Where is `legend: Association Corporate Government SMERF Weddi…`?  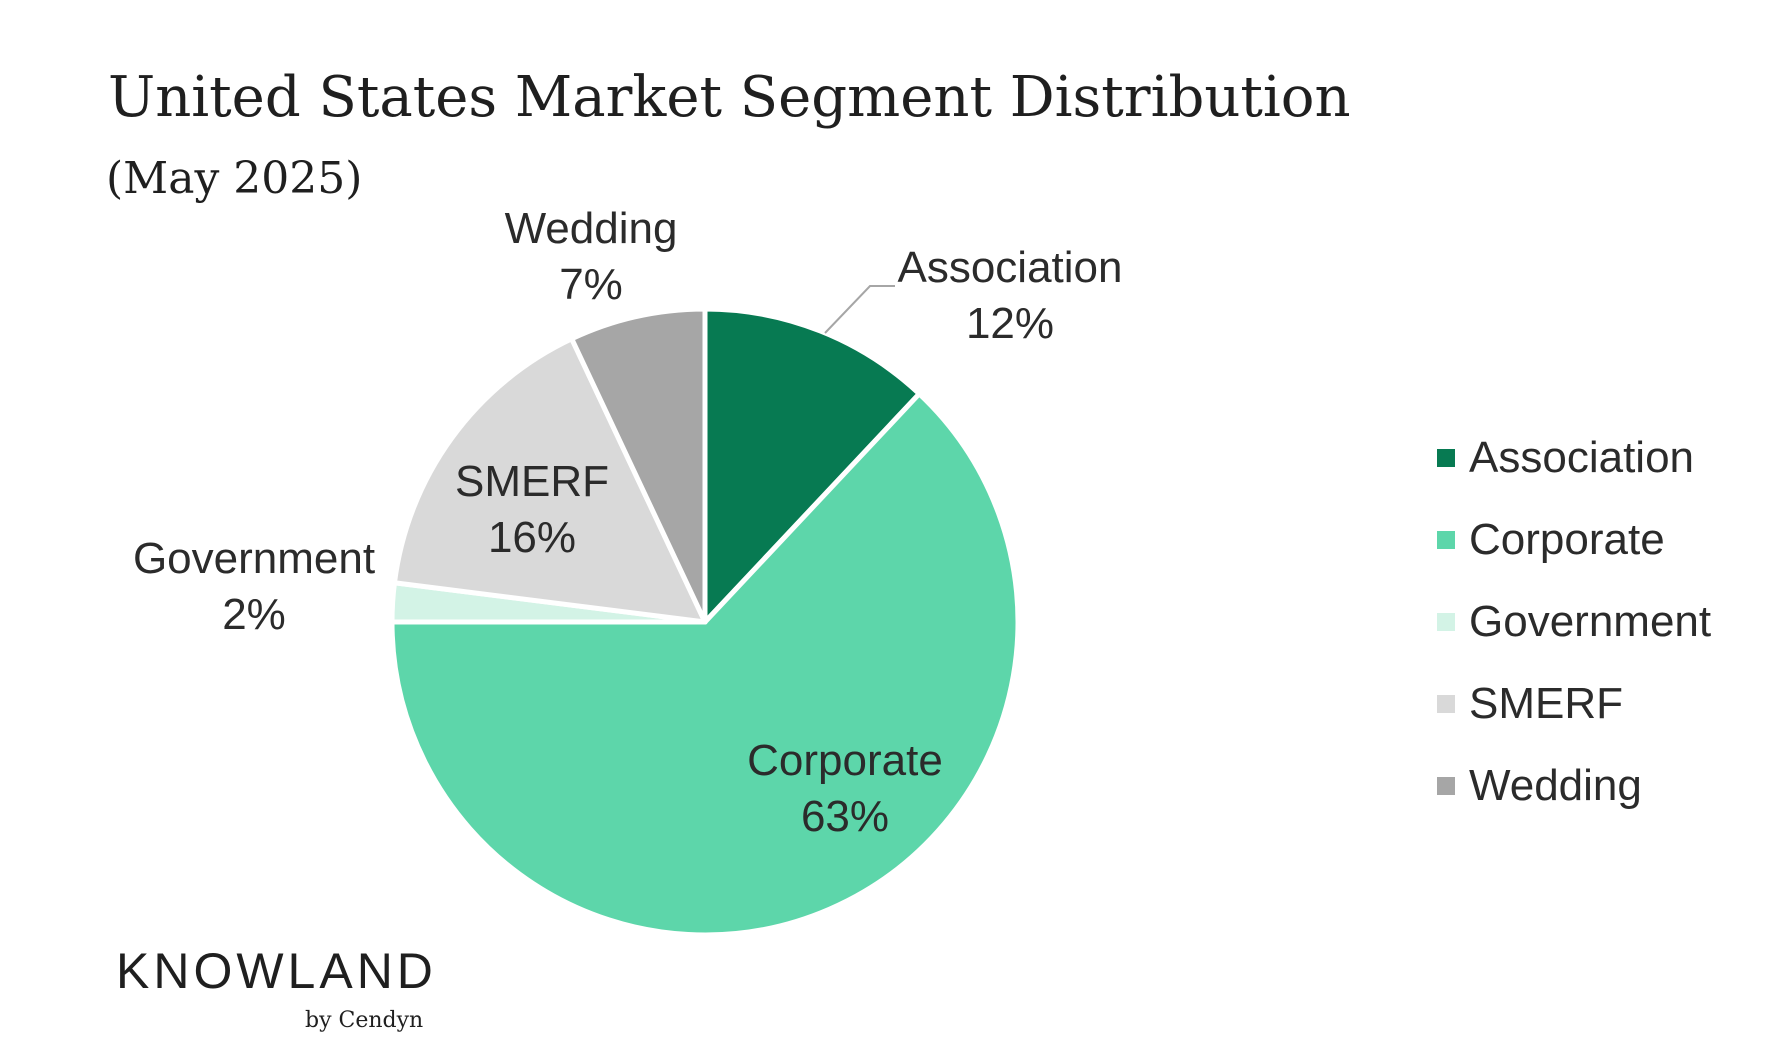 legend: Association Corporate Government SMERF Weddi… is located at coordinates (1574, 621).